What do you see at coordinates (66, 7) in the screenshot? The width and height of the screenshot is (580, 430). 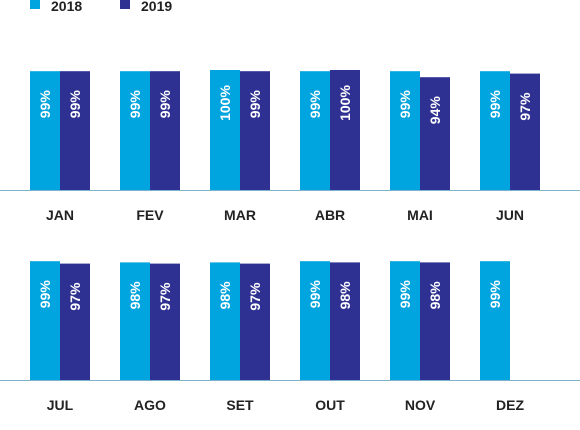 I see `legend-label-2018: 2018` at bounding box center [66, 7].